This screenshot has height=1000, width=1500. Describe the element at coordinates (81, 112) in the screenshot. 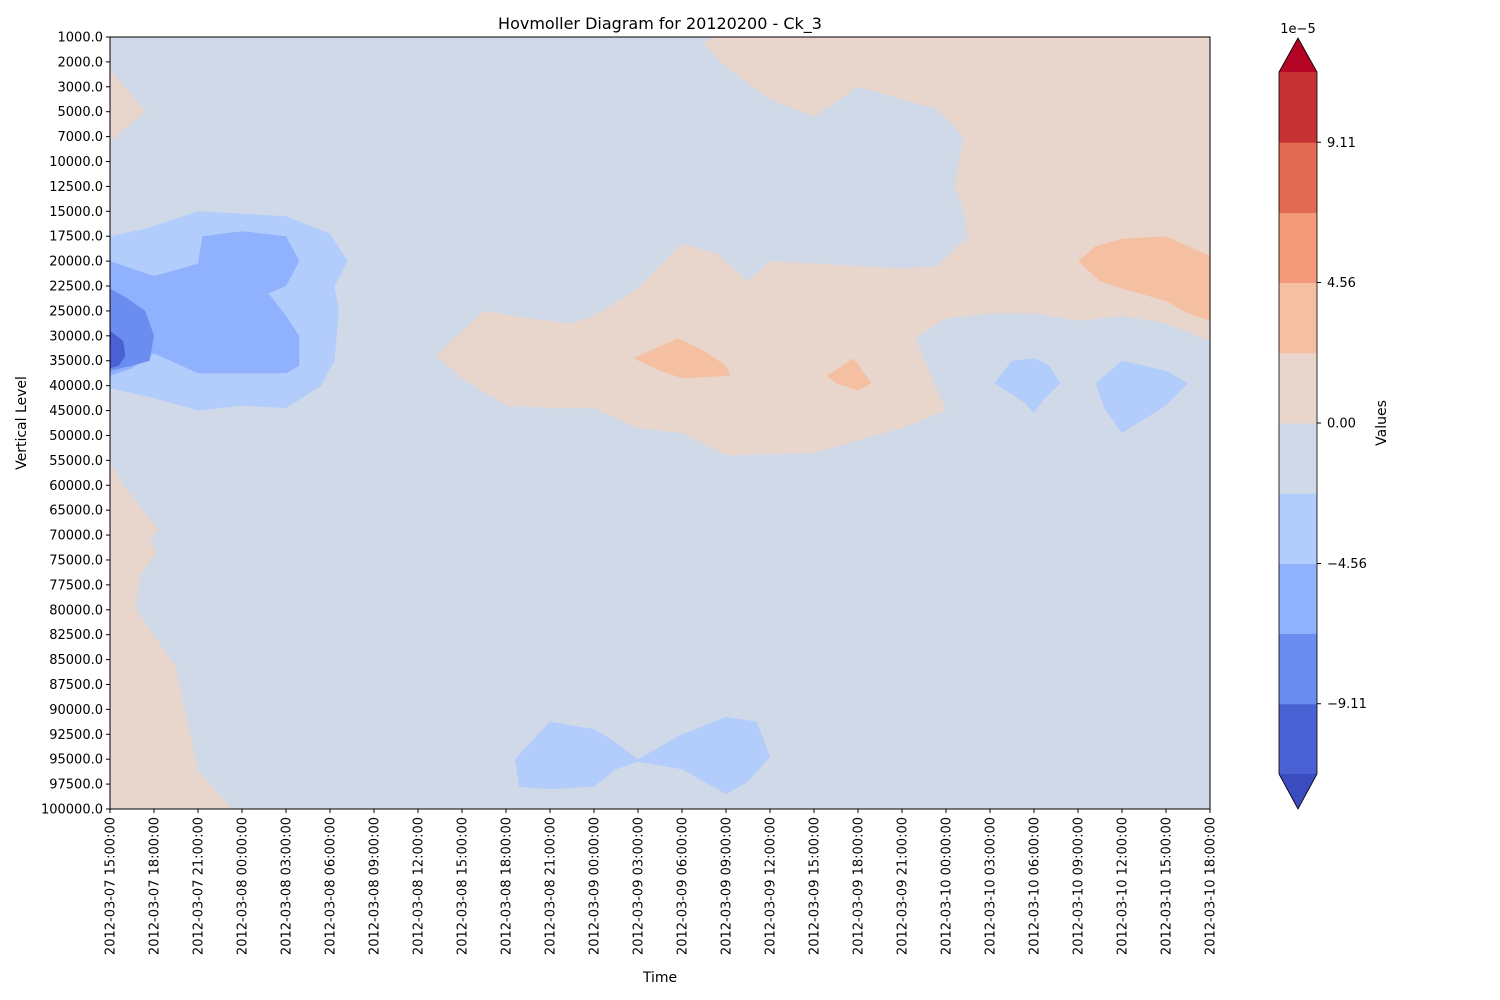

I see `y-tick-label: 5000.0` at that location.